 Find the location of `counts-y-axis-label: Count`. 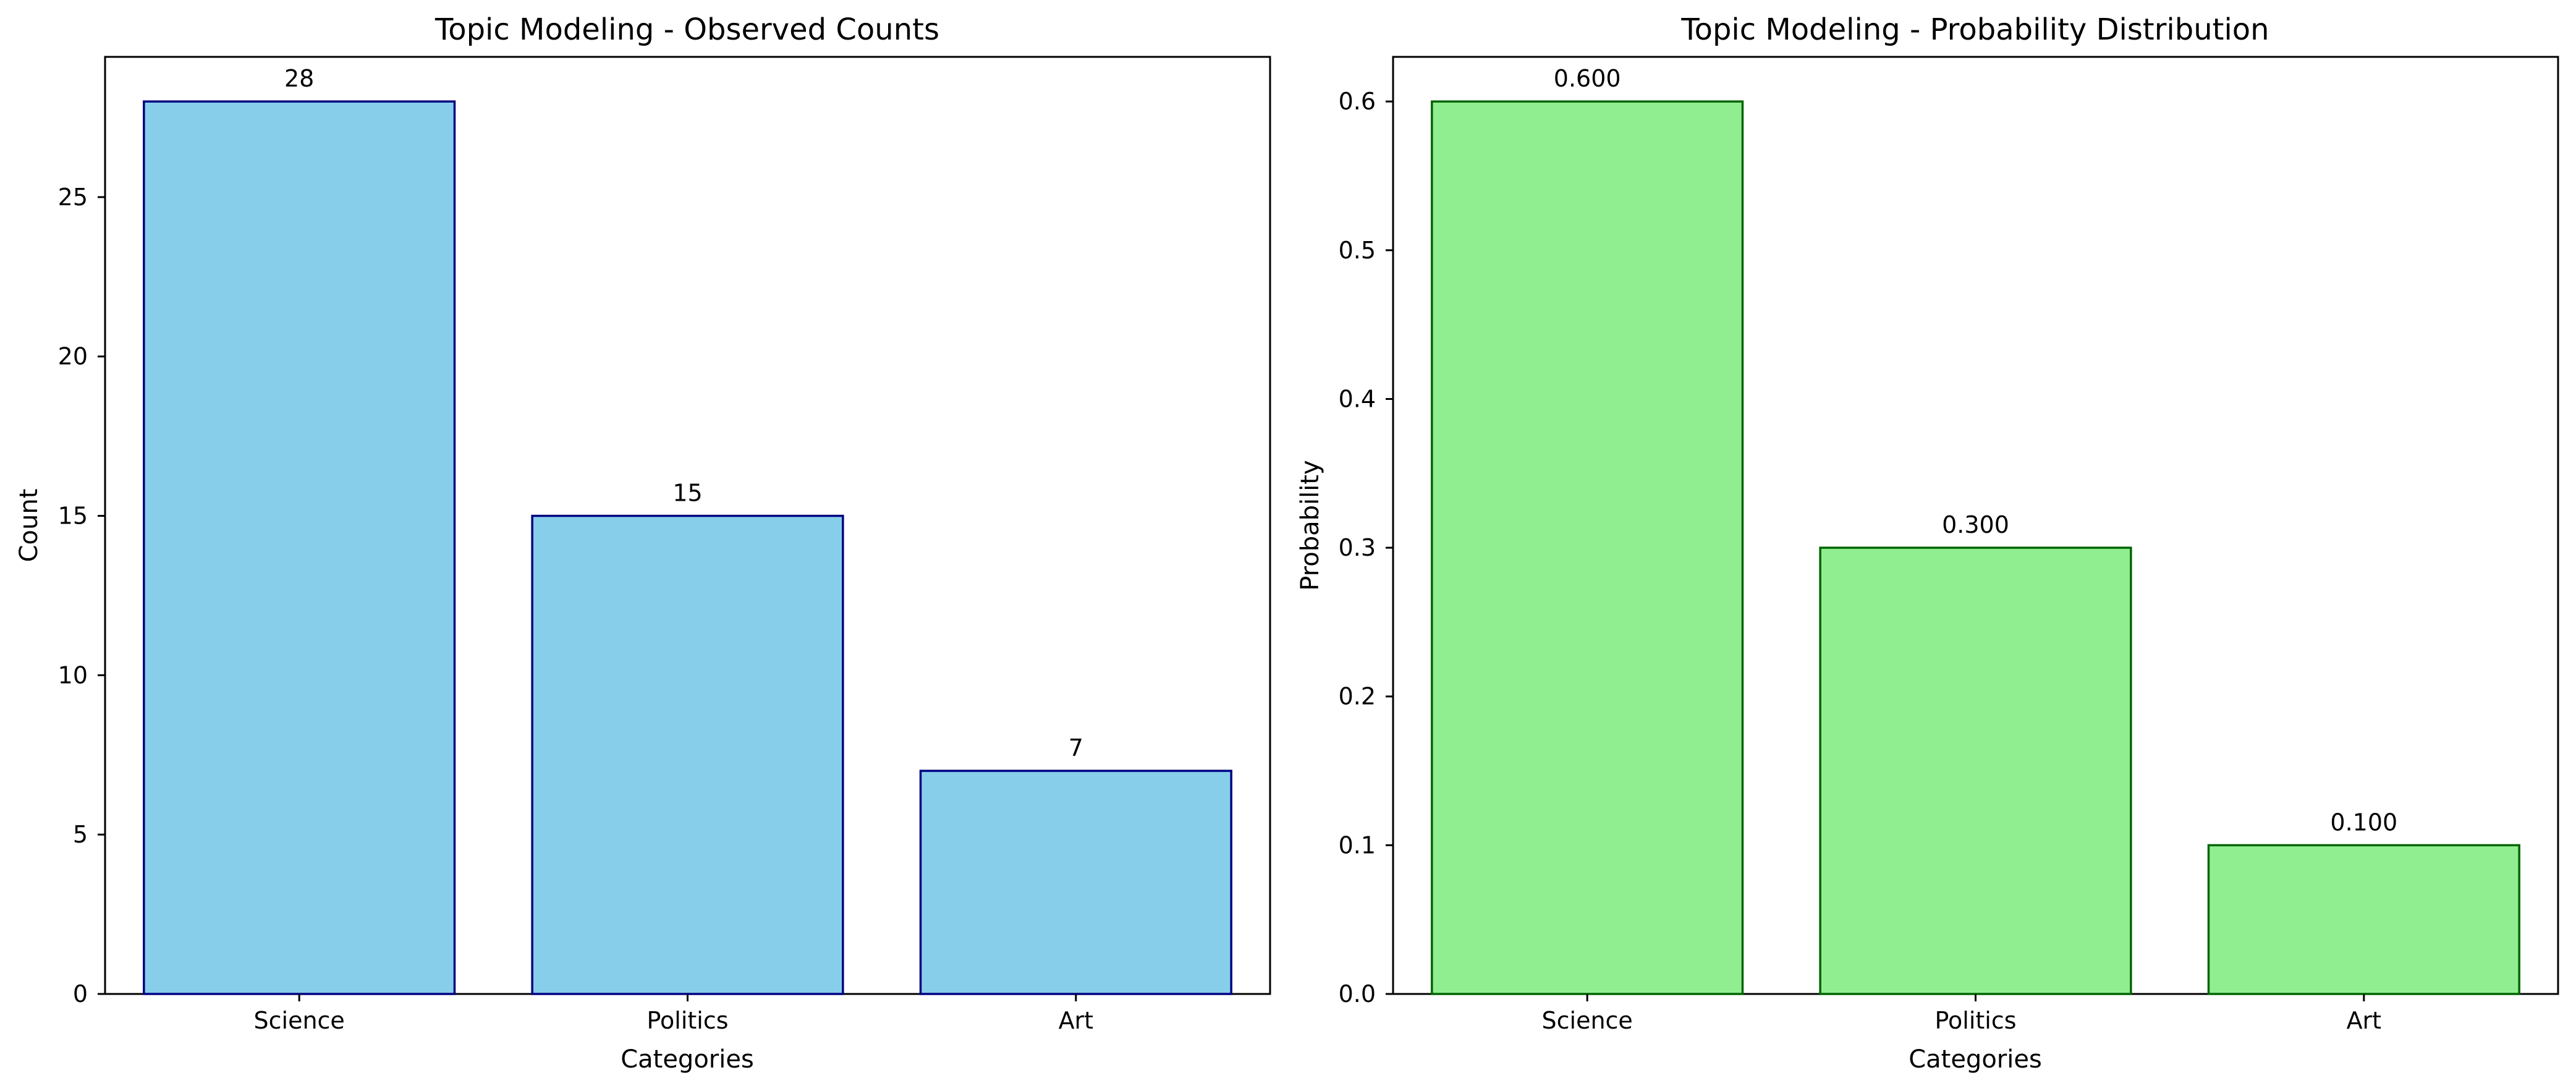

counts-y-axis-label: Count is located at coordinates (29, 525).